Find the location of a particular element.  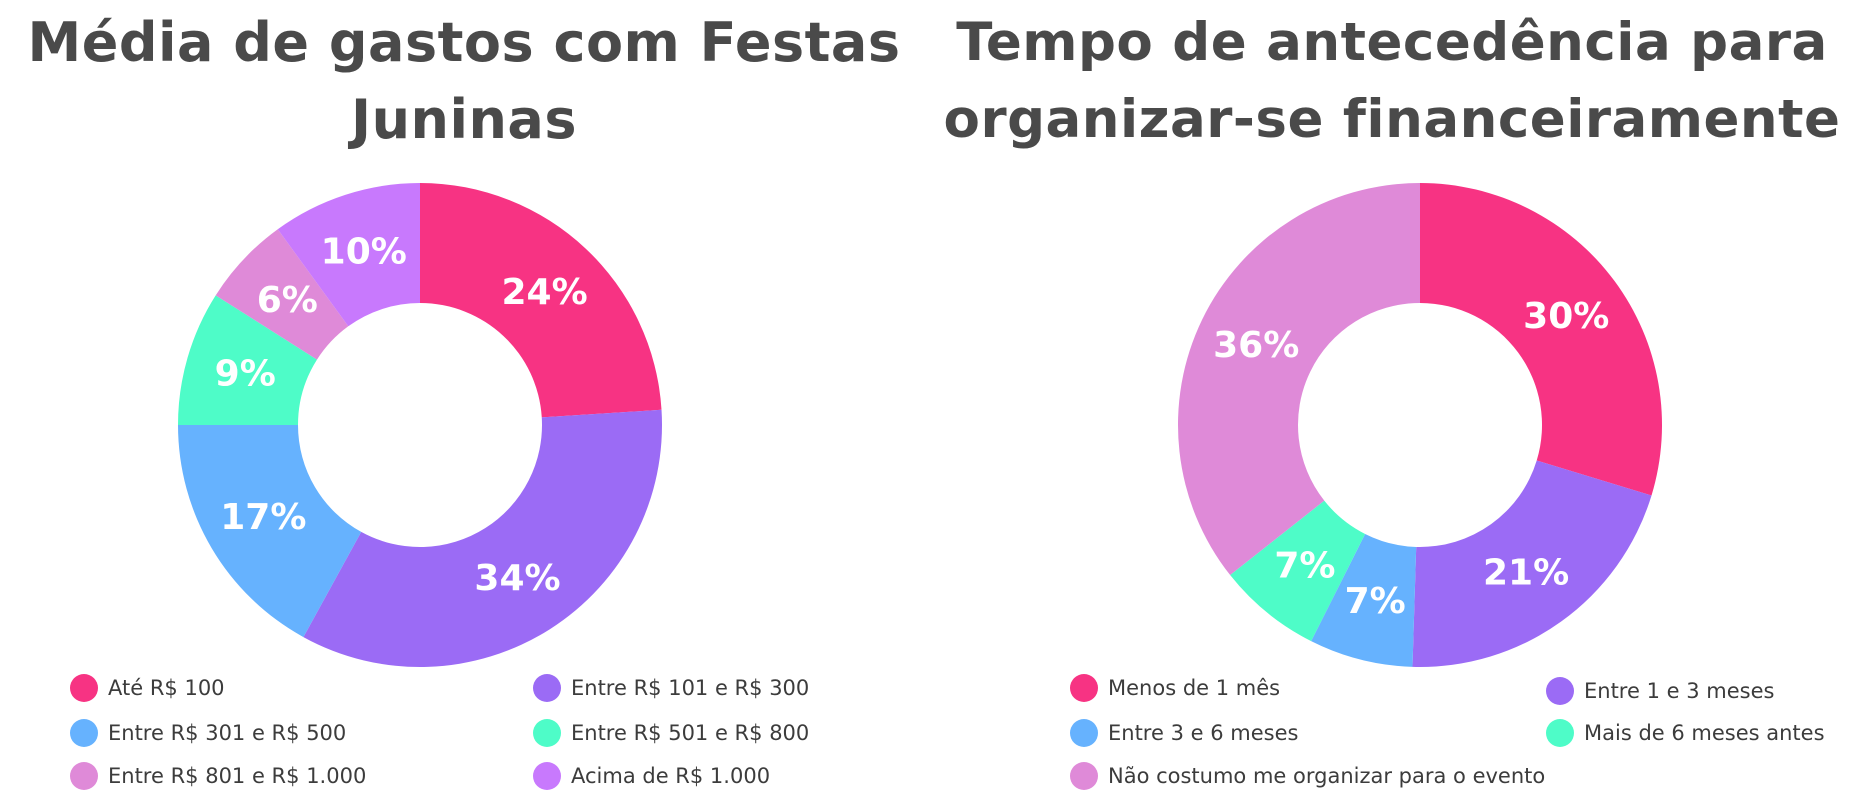

legend-label: Não costumo me organizar para o evento is located at coordinates (1327, 776).